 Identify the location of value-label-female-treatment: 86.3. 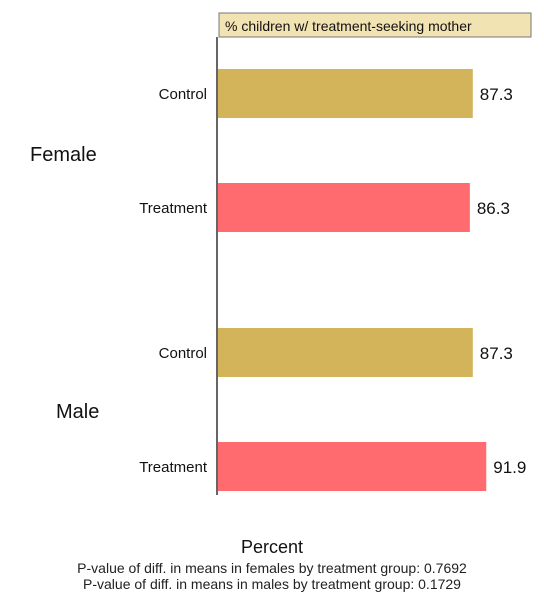
(493, 208).